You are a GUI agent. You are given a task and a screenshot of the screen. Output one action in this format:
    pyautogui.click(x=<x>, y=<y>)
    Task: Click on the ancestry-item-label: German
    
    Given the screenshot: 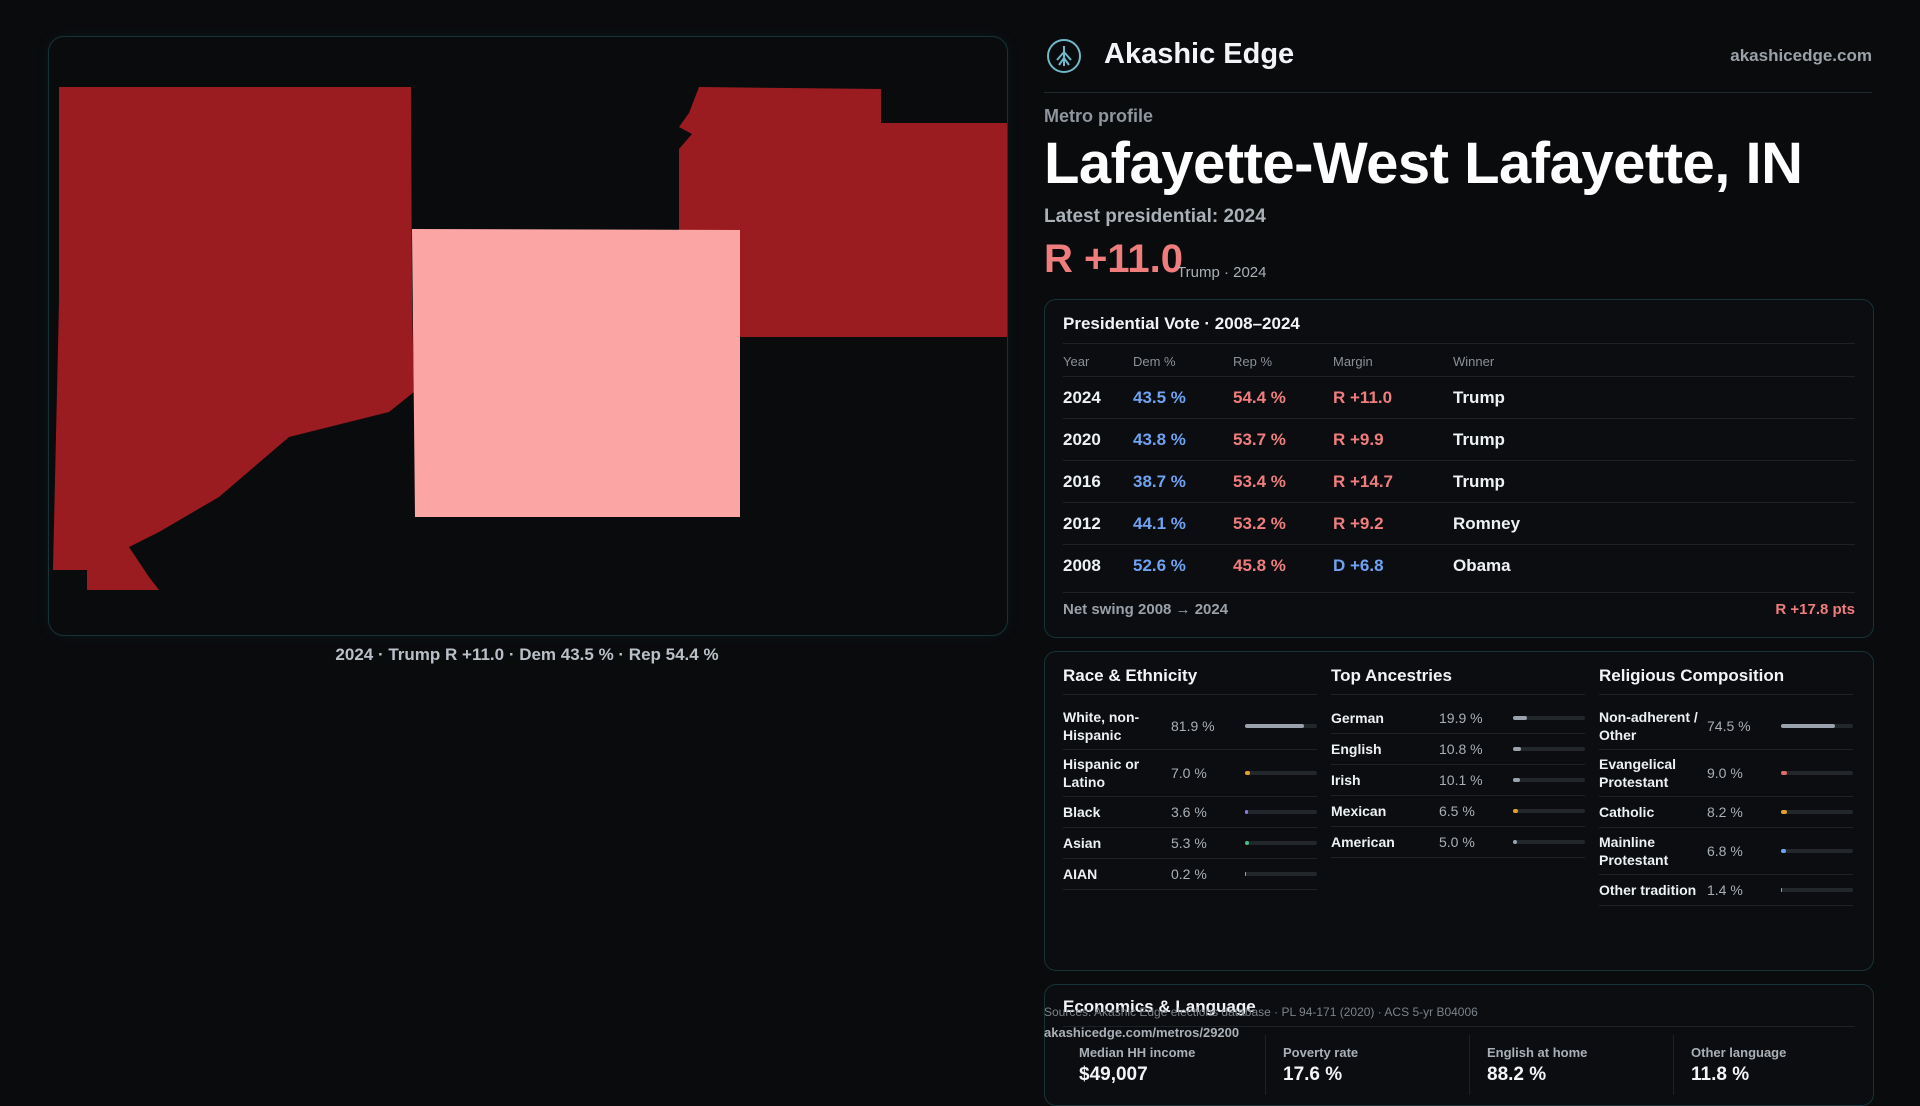 What is the action you would take?
    pyautogui.click(x=1357, y=718)
    